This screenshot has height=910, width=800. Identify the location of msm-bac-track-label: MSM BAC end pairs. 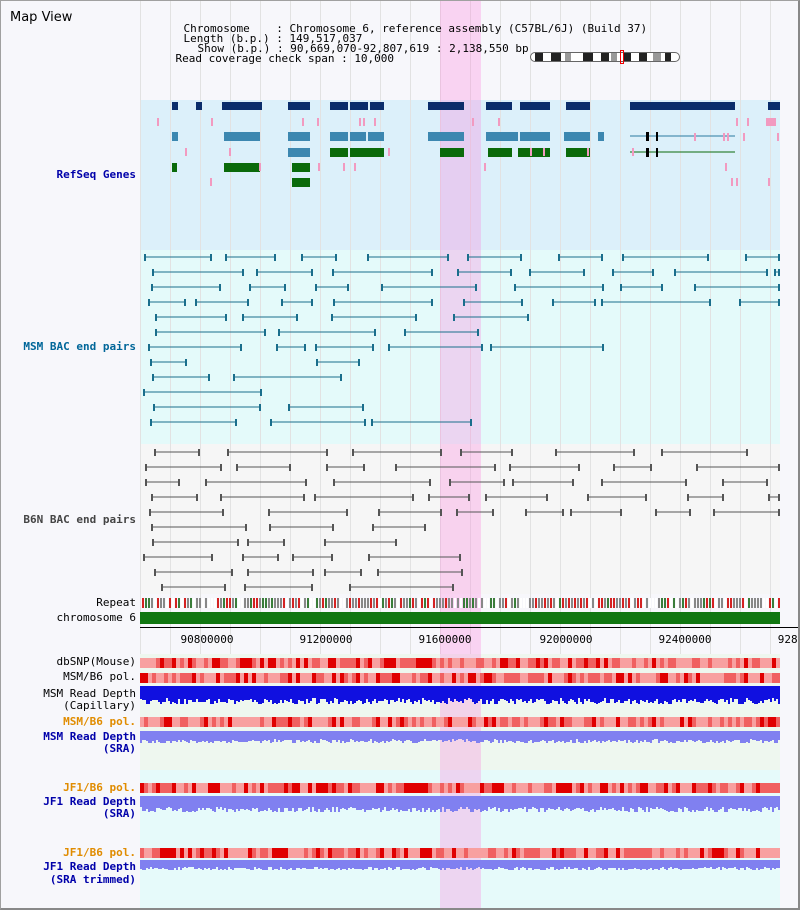
(79, 346).